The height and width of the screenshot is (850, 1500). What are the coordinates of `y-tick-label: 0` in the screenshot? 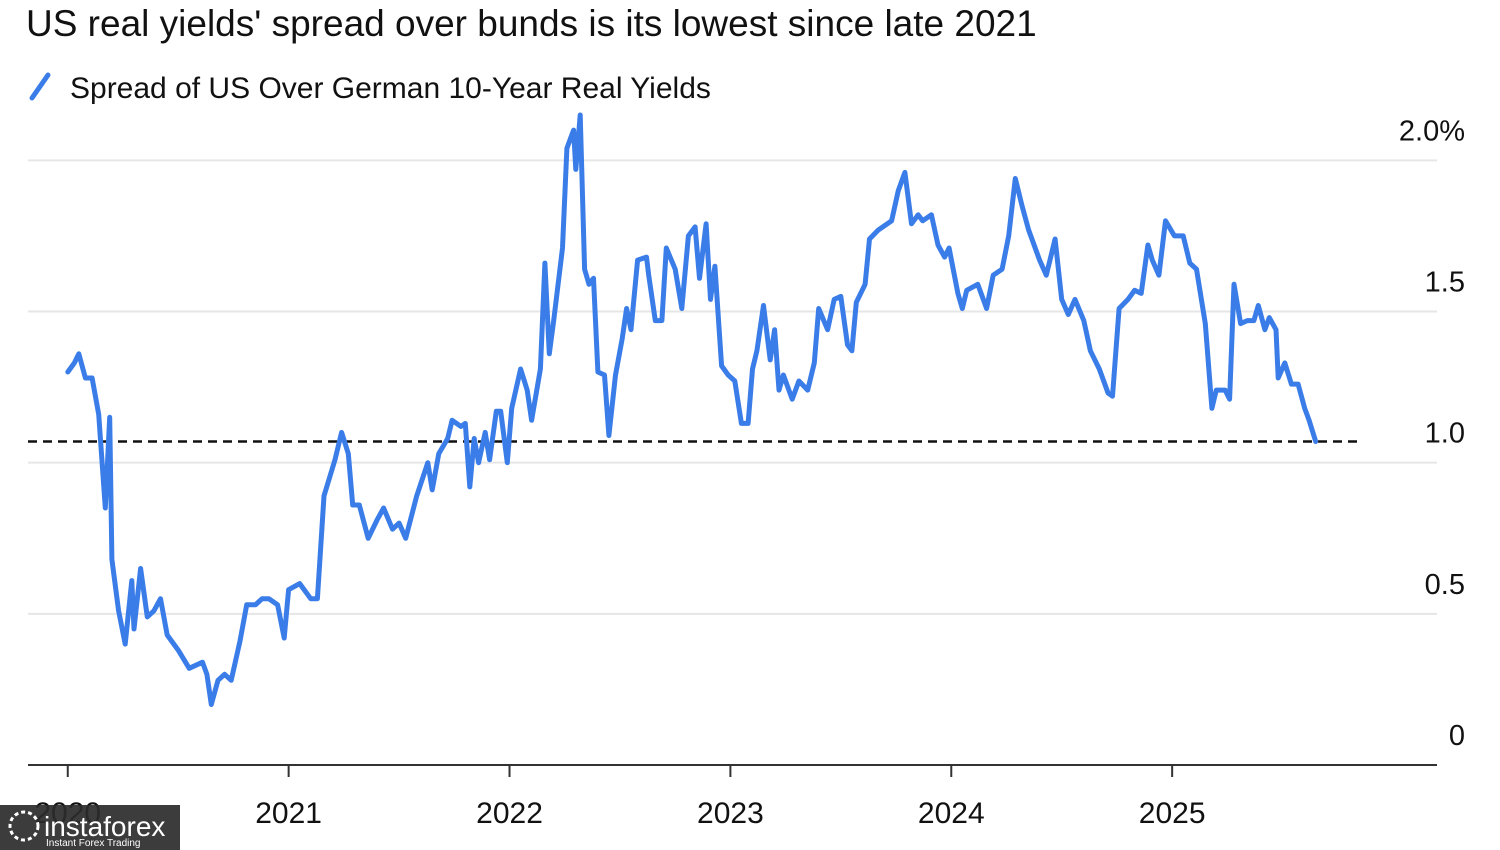 It's located at (1457, 736).